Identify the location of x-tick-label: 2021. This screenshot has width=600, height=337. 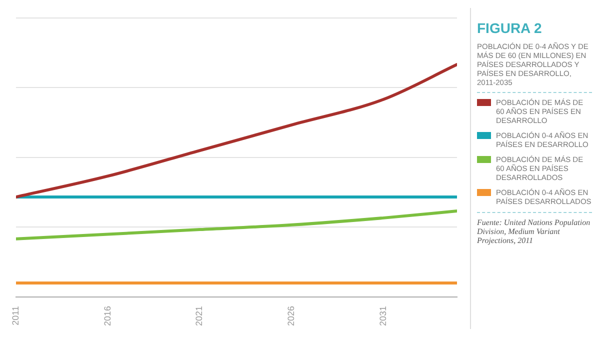
(199, 316).